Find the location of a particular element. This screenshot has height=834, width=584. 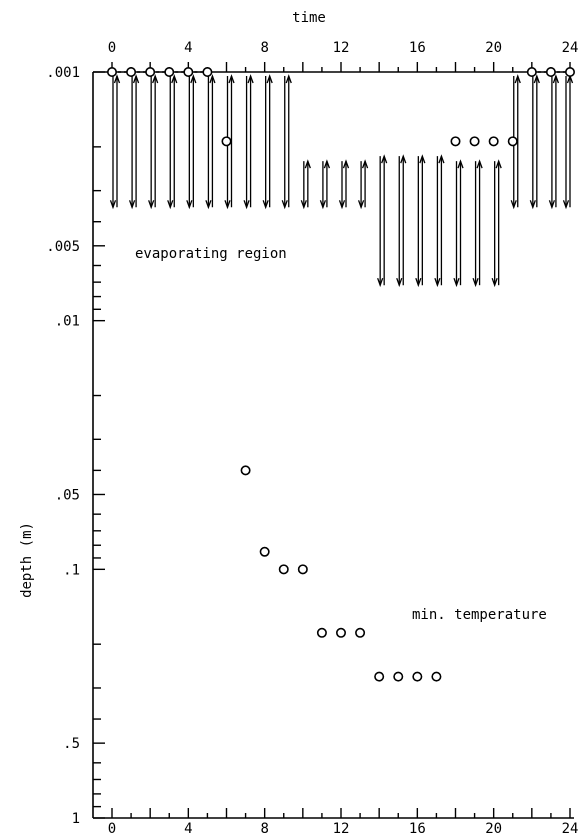

x-tick-label-bottom: 20 is located at coordinates (493, 827).